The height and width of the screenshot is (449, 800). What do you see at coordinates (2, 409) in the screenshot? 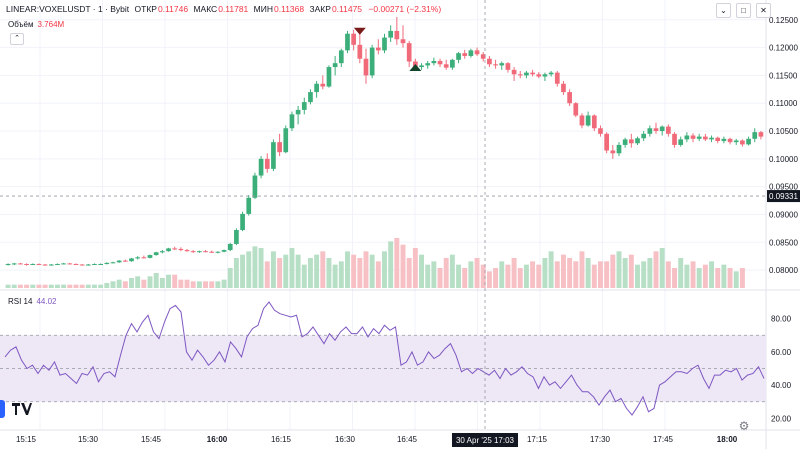
I see `side-panel-tab` at bounding box center [2, 409].